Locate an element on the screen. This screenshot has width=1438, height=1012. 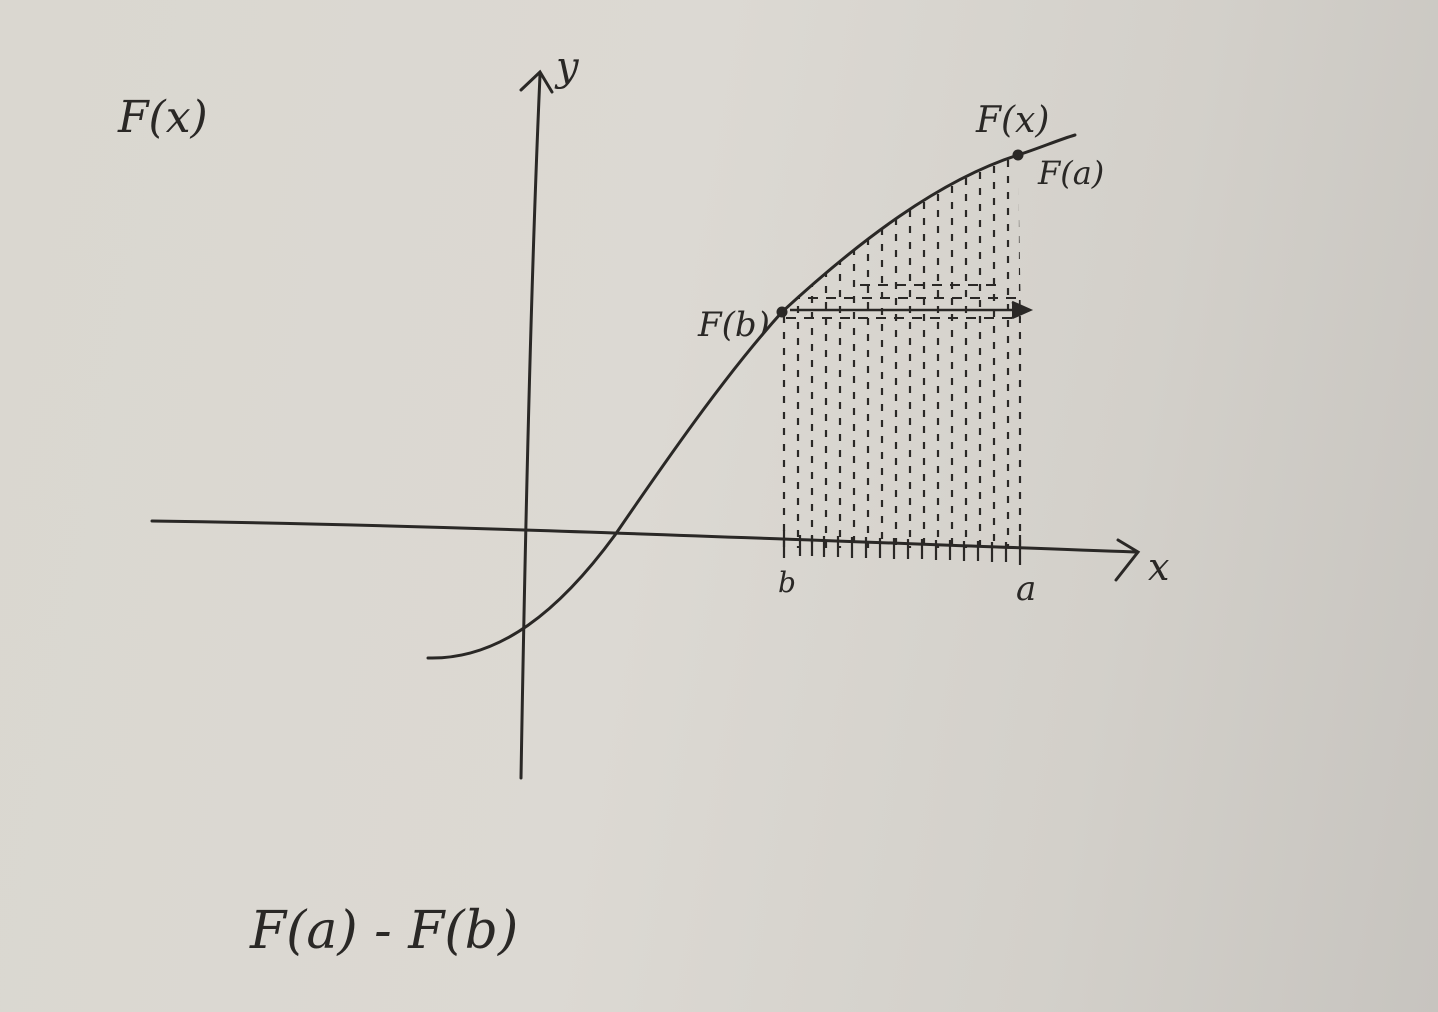
shaded-area-cross-strokes is located at coordinates (905, 301).